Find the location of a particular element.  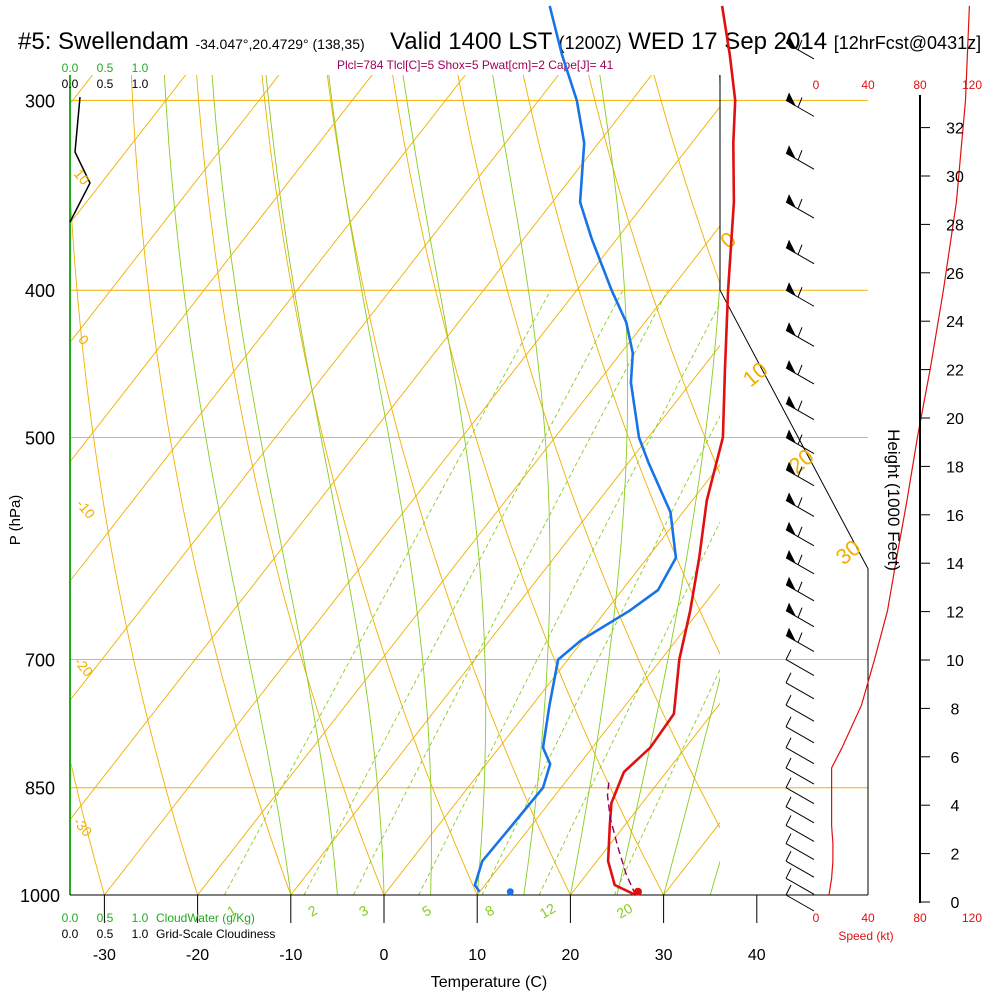

height-tick-label: 26 is located at coordinates (955, 274).